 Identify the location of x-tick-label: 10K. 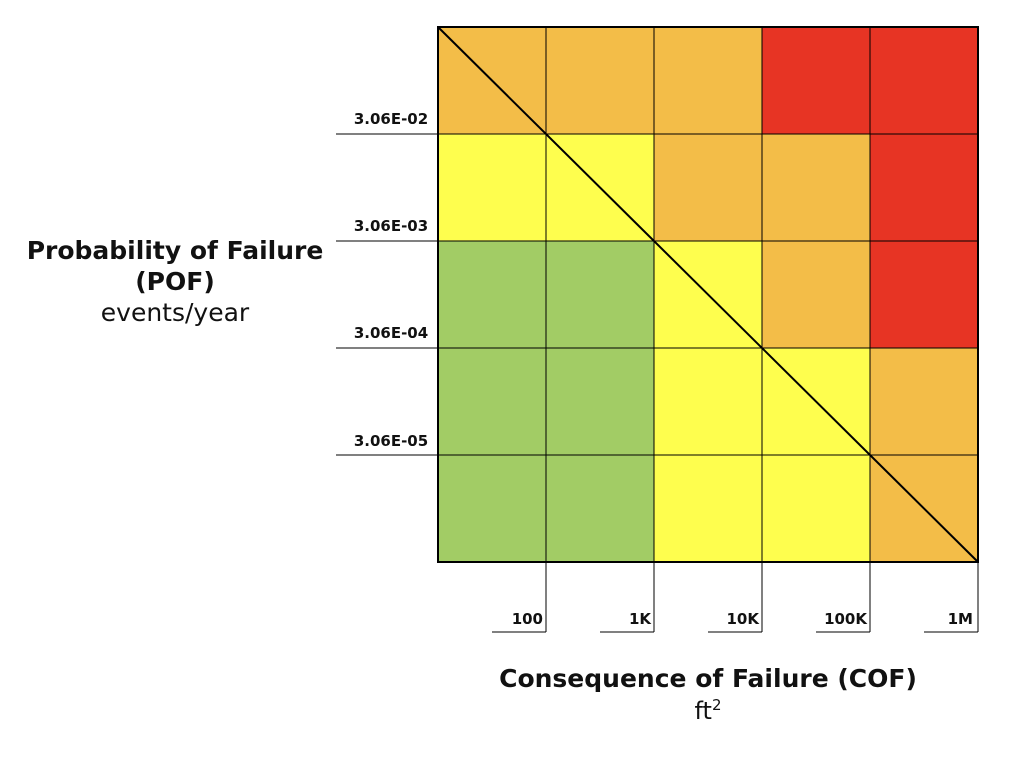
(743, 619).